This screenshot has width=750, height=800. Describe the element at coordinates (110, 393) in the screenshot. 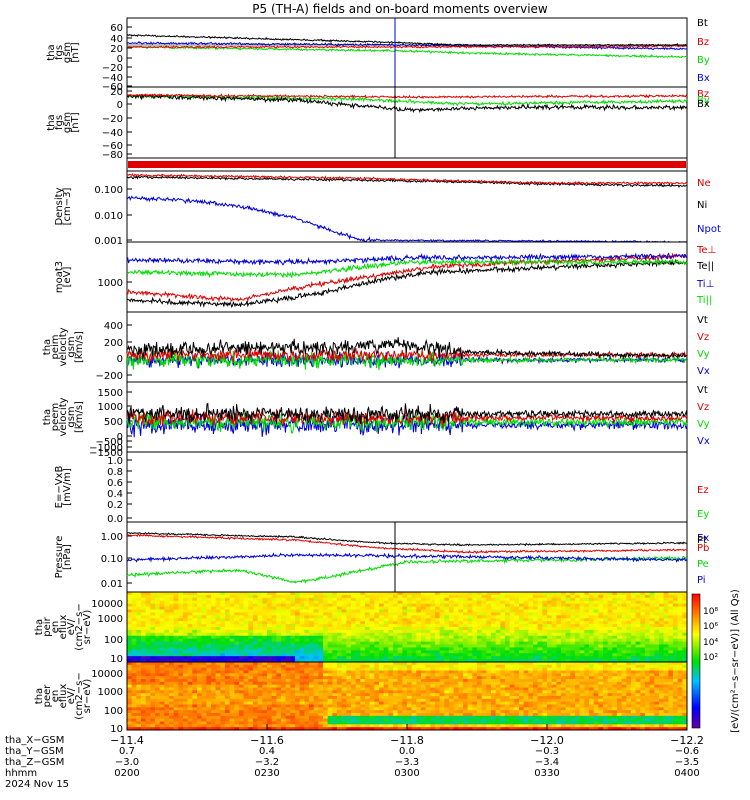

I see `y-tick-label: 1500` at that location.